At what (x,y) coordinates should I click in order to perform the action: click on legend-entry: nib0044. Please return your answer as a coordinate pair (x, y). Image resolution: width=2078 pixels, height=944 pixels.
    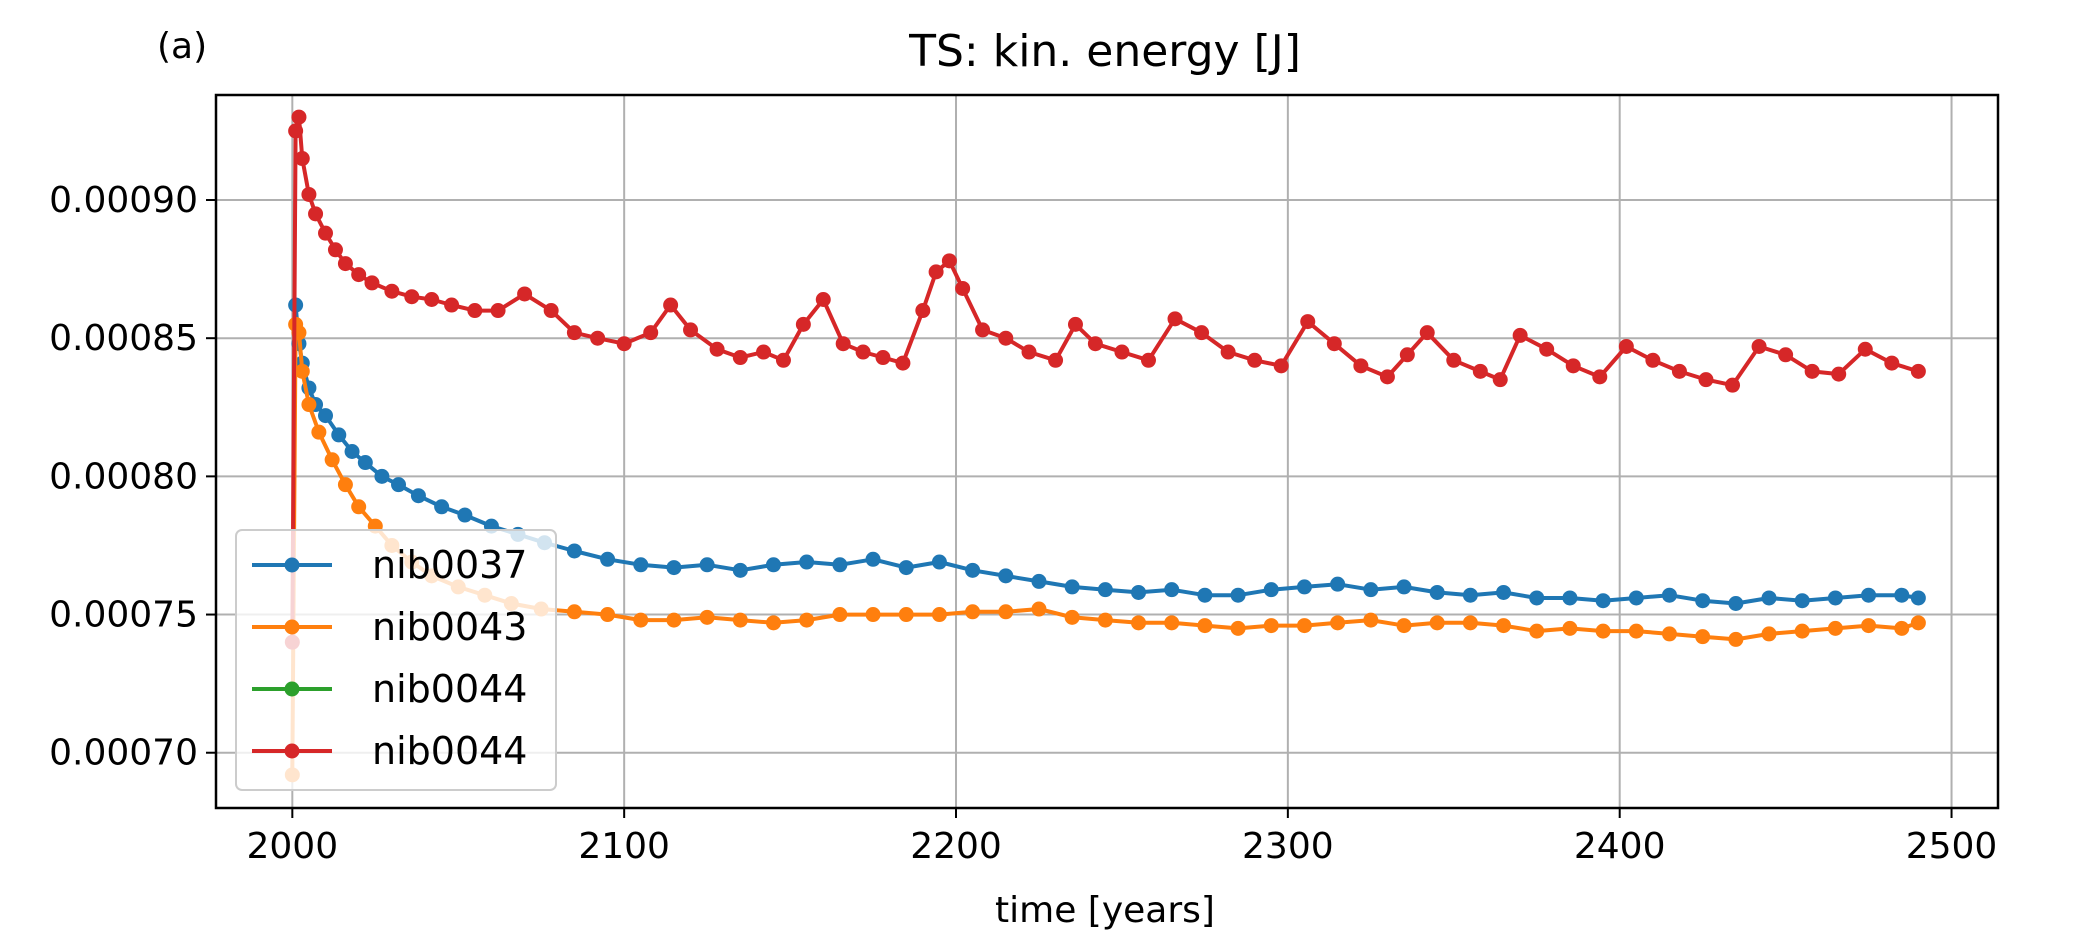
    Looking at the image, I should click on (449, 751).